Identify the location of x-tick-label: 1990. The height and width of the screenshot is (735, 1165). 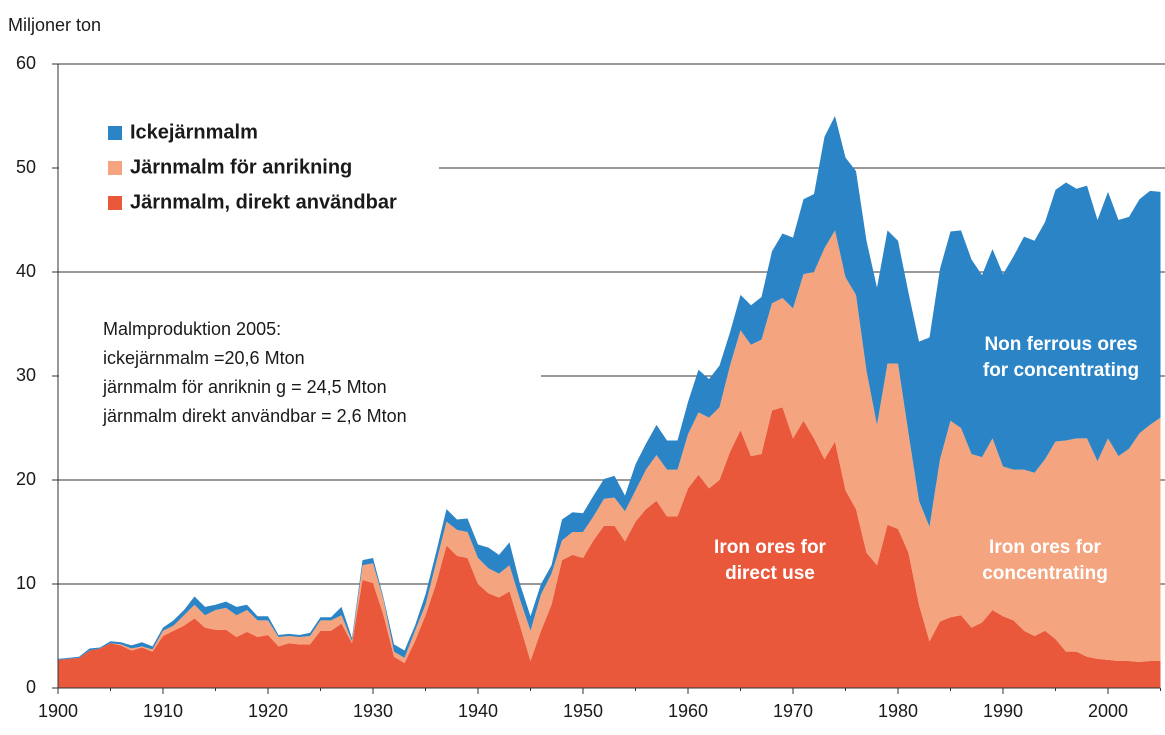
(1003, 711).